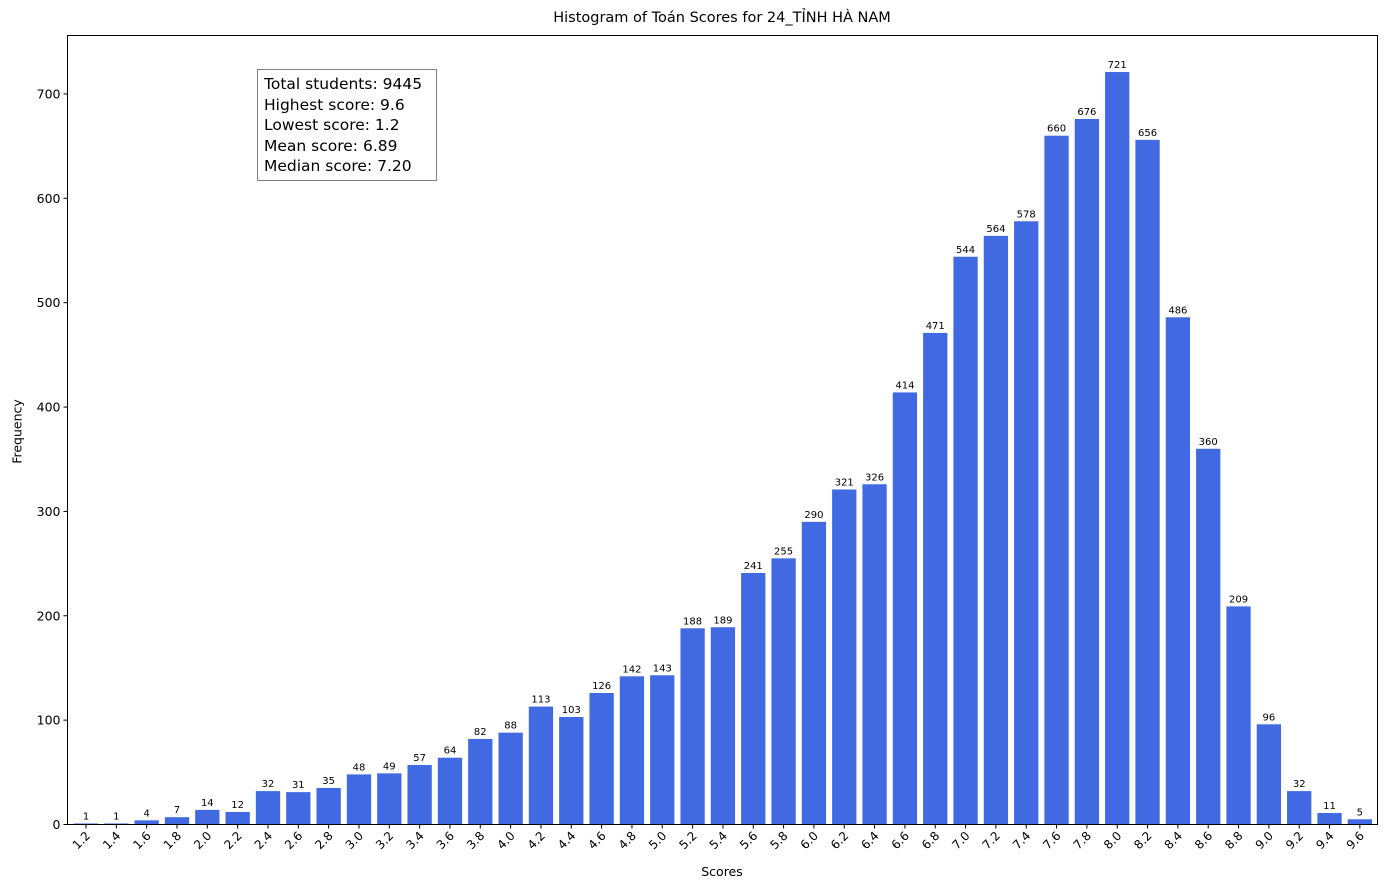  What do you see at coordinates (237, 805) in the screenshot?
I see `bar-value-label: 12` at bounding box center [237, 805].